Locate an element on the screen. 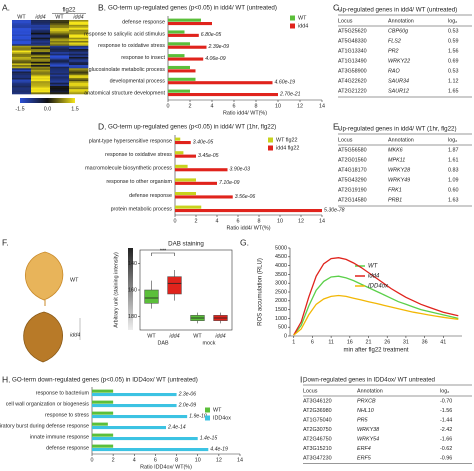 The height and width of the screenshot is (471, 474). table-cell: AT1G13340 is located at coordinates (352, 51).